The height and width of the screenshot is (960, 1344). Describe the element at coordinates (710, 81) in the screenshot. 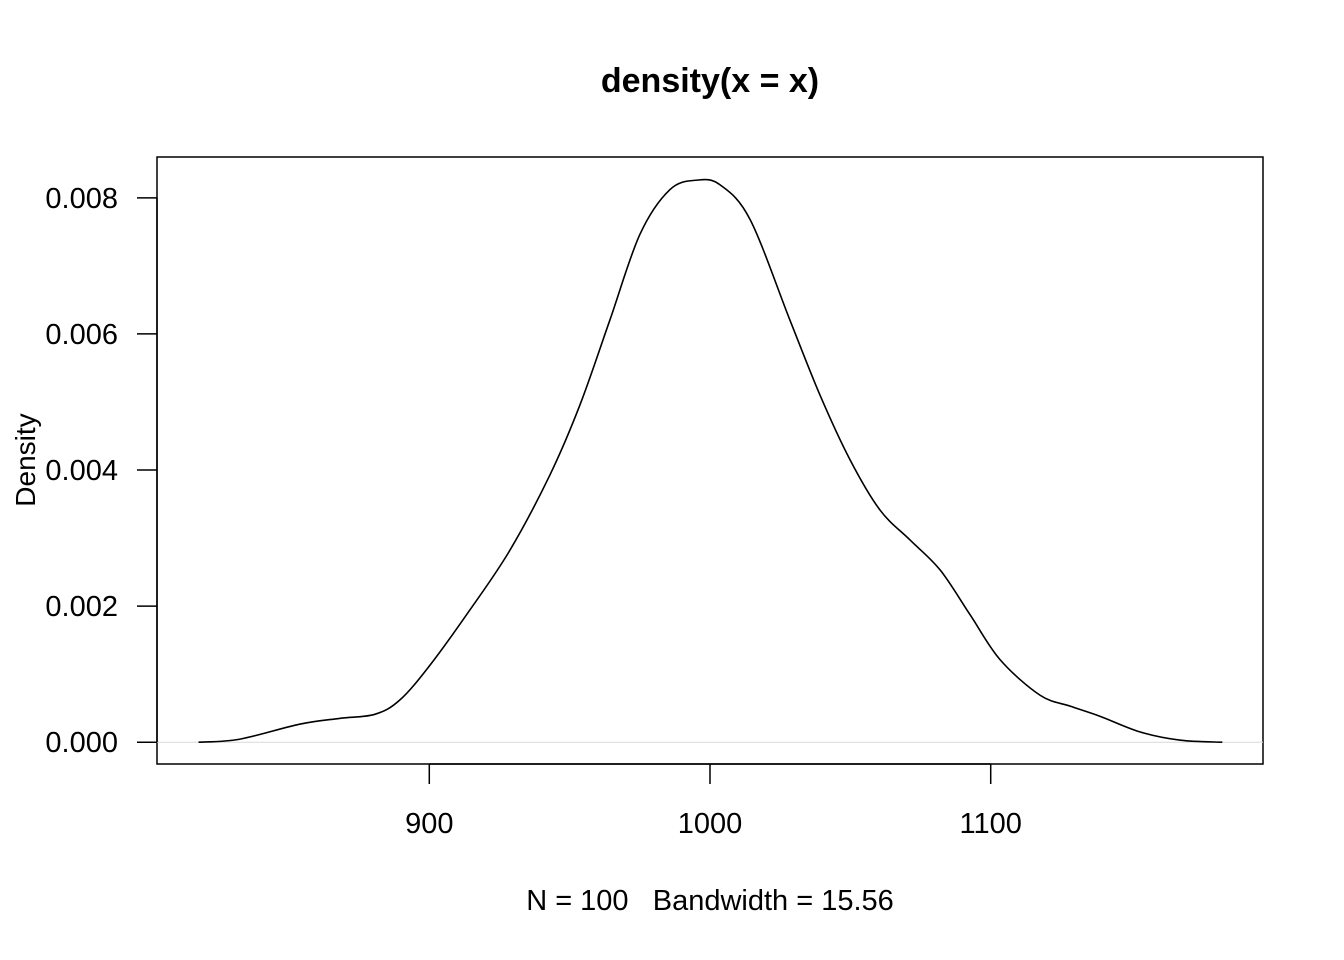

I see `chart-title: density(x = x)` at that location.